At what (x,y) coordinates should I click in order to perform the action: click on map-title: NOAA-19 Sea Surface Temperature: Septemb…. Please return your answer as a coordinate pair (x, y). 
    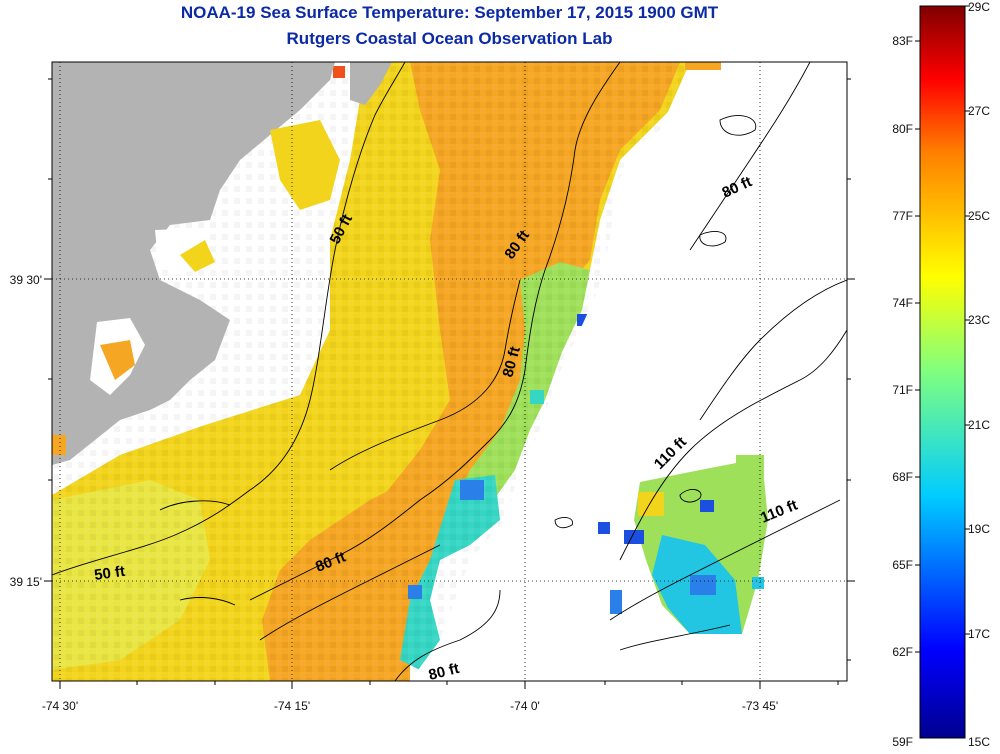
    Looking at the image, I should click on (449, 12).